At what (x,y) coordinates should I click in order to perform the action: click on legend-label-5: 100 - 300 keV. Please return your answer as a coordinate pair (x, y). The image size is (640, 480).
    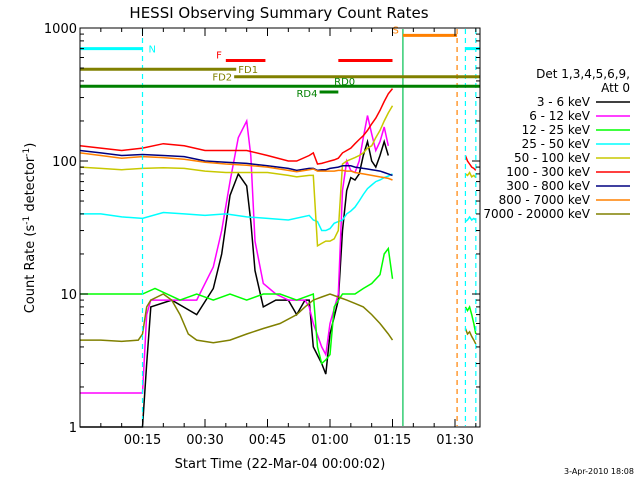
    Looking at the image, I should click on (548, 172).